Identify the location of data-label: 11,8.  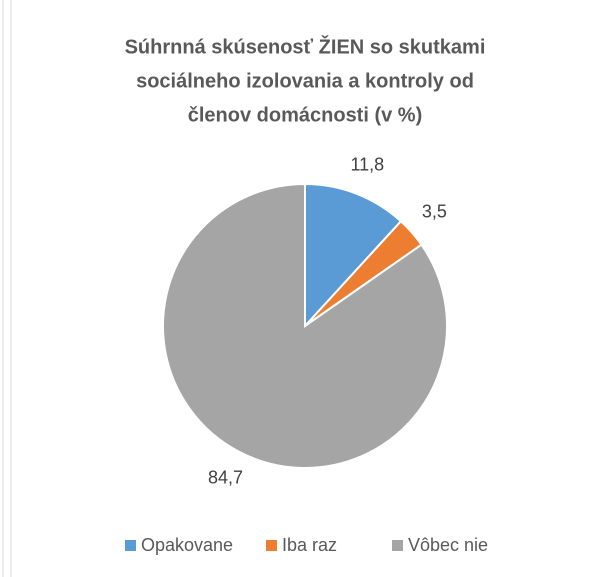
(367, 164).